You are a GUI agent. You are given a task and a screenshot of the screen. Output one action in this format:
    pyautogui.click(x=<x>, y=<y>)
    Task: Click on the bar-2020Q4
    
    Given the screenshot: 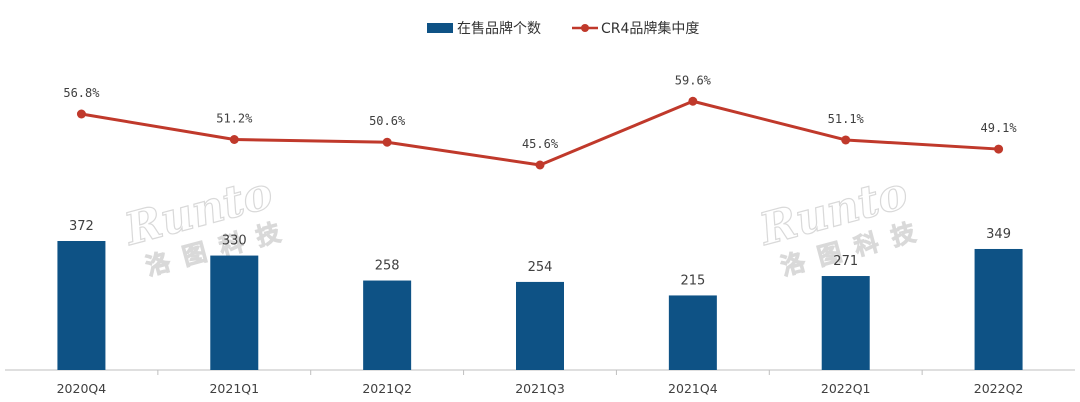 What is the action you would take?
    pyautogui.click(x=81, y=305)
    